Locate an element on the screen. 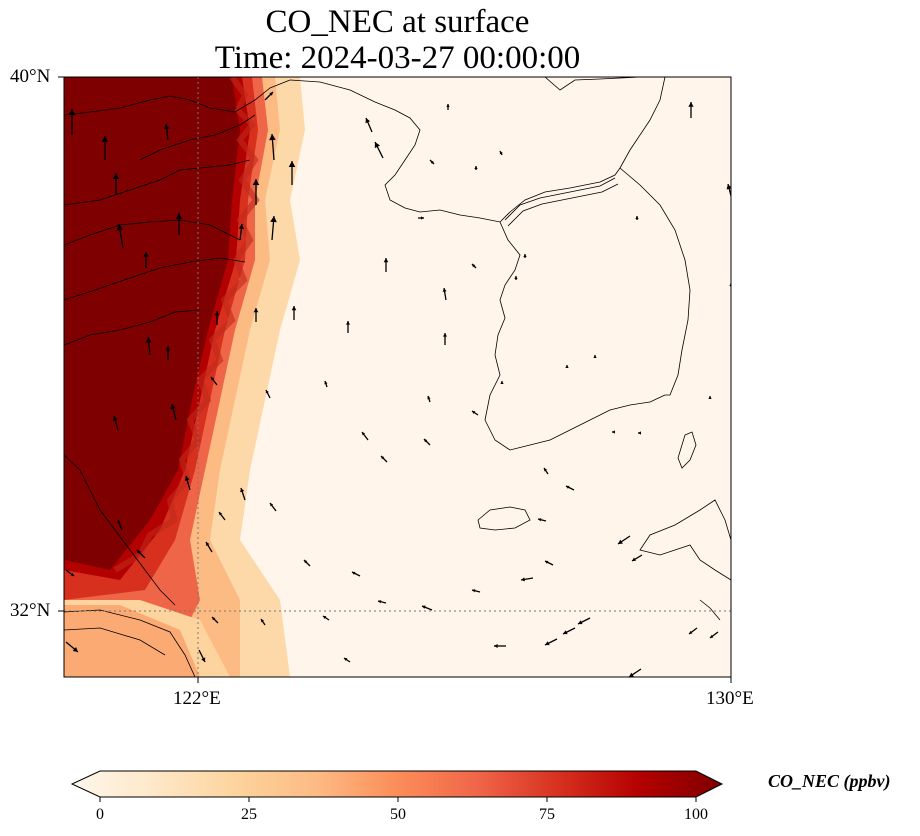  map-title-line2: Time: 2024-03-27 00:00:00 is located at coordinates (397, 58).